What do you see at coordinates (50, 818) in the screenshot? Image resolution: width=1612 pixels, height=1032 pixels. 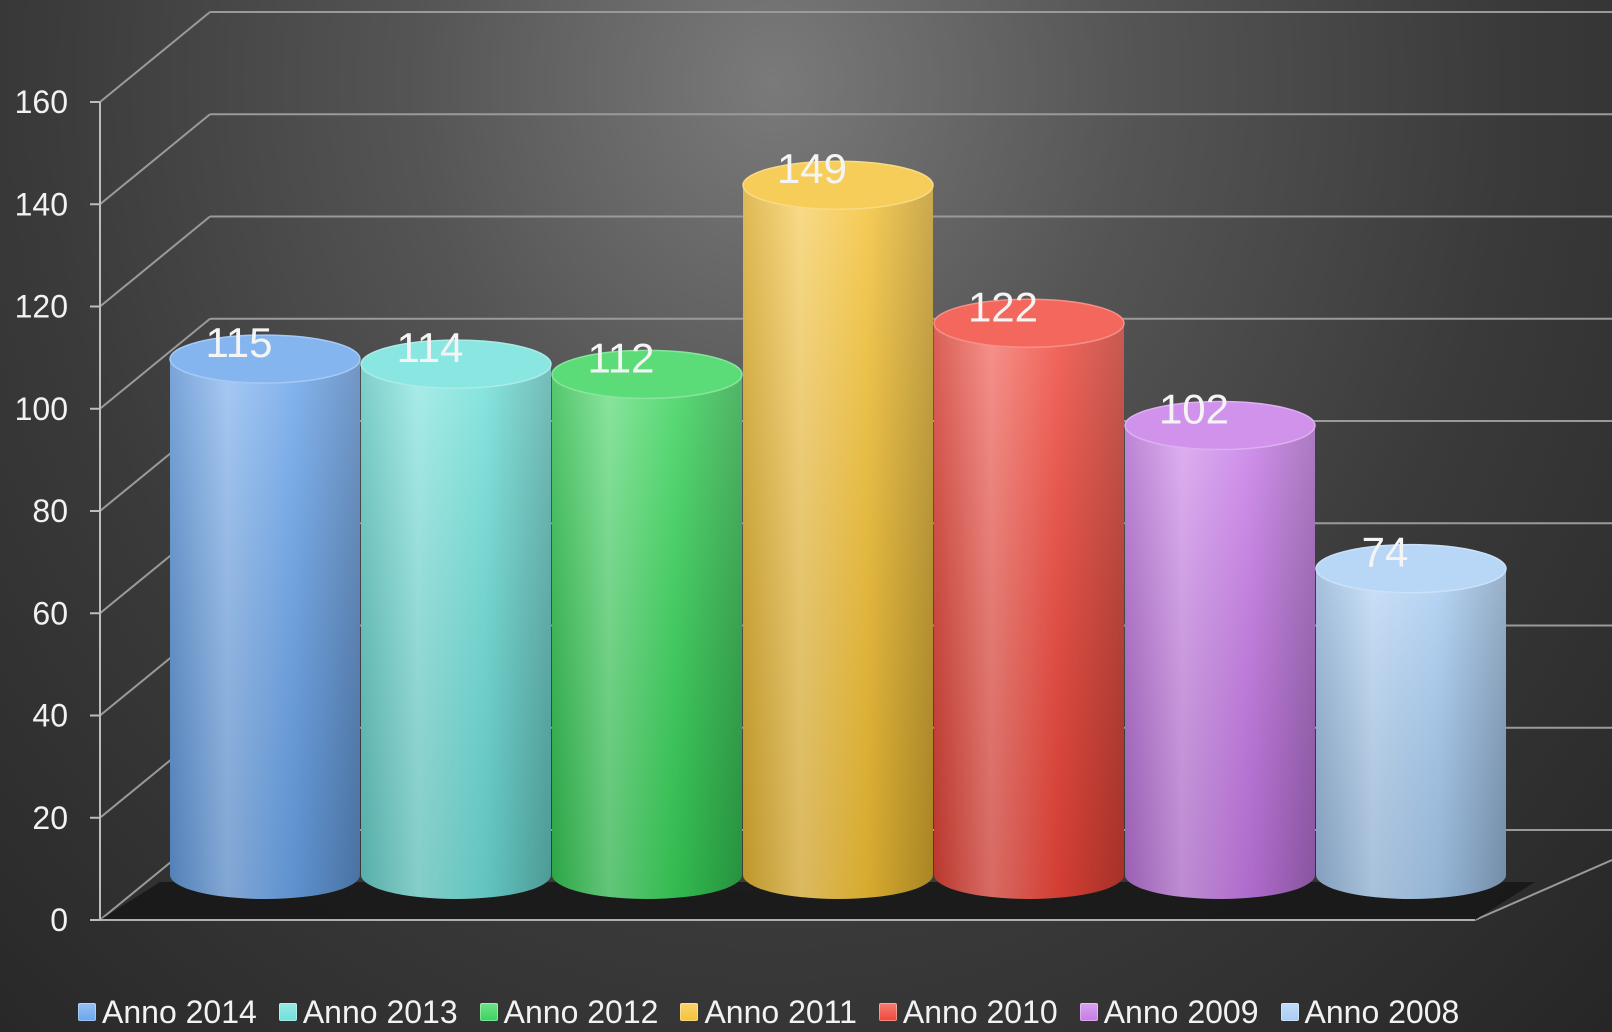 I see `y-tick-label: 20` at bounding box center [50, 818].